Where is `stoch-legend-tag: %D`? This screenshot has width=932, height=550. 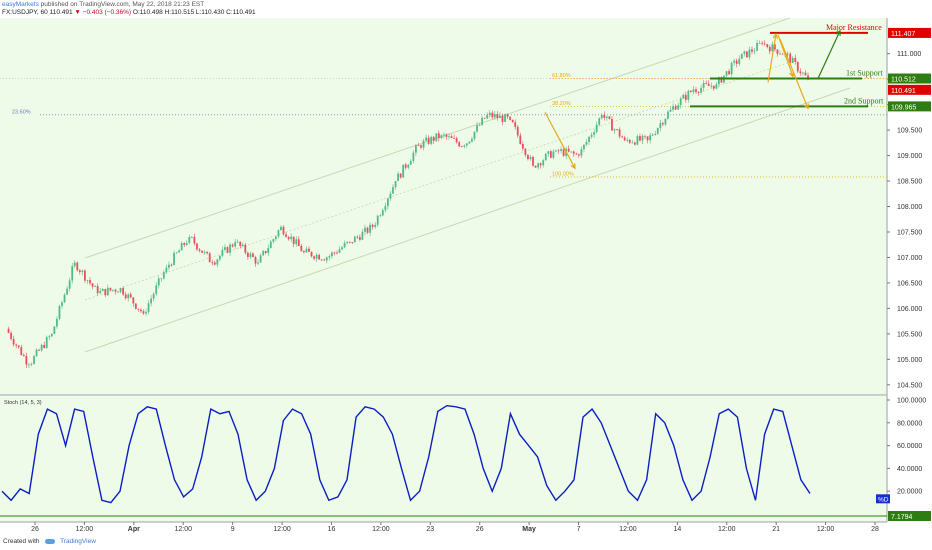
stoch-legend-tag: %D is located at coordinates (883, 499).